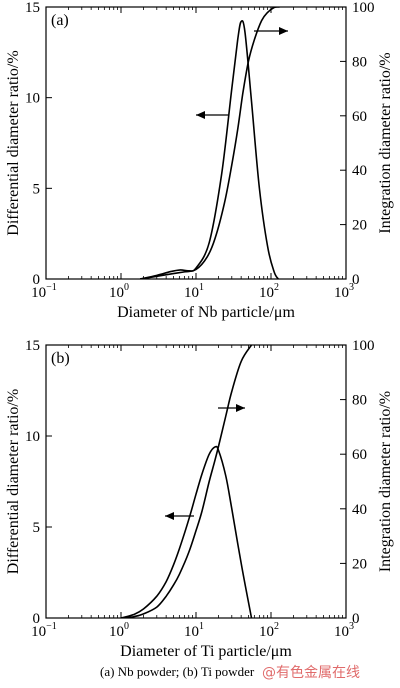  Describe the element at coordinates (206, 651) in the screenshot. I see `x-axis-label: Diameter of Ti particle/μm` at that location.